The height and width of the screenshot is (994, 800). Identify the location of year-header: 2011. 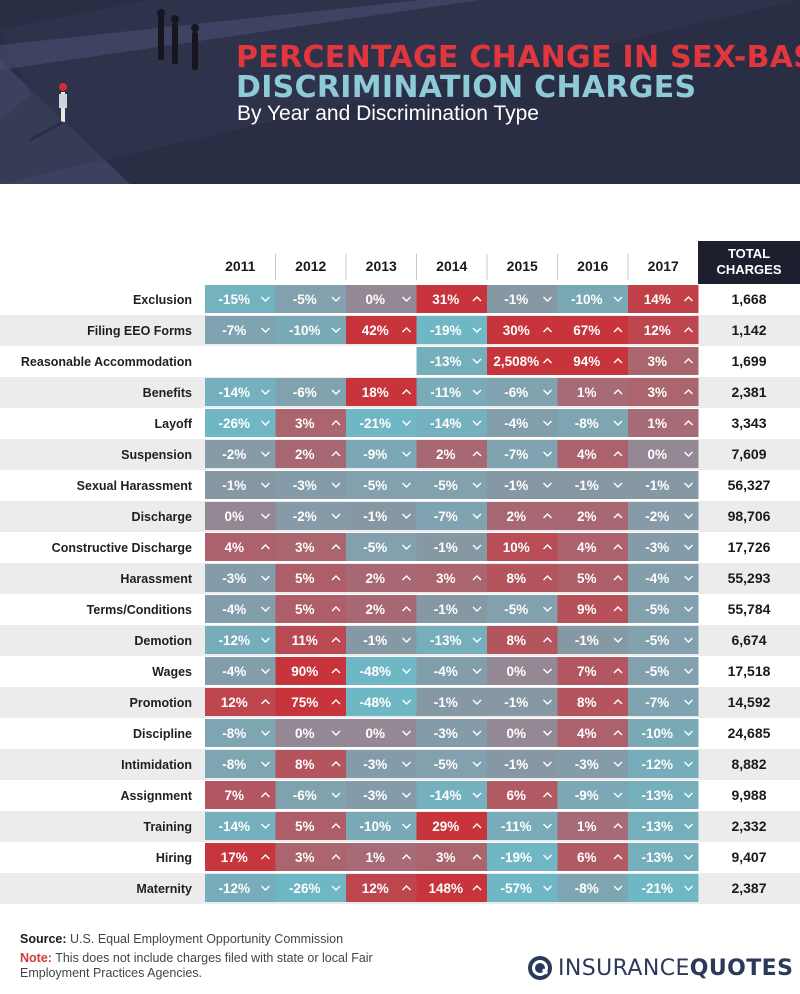
(240, 266).